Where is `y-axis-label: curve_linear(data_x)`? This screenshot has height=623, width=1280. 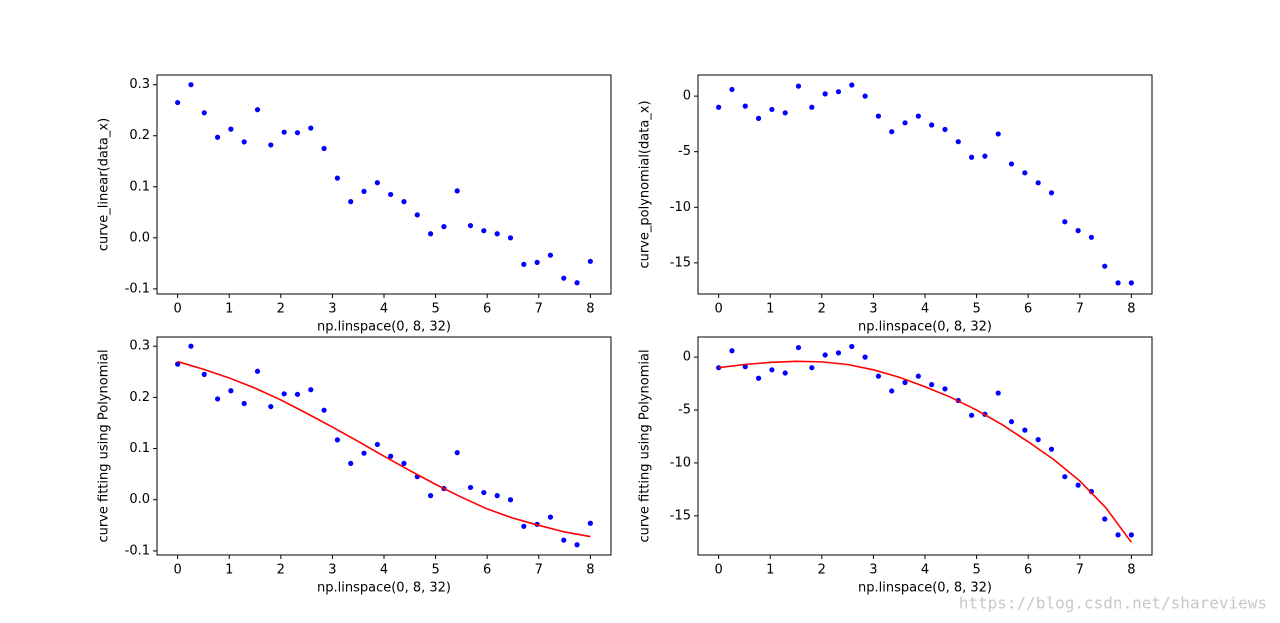
y-axis-label: curve_linear(data_x) is located at coordinates (104, 184).